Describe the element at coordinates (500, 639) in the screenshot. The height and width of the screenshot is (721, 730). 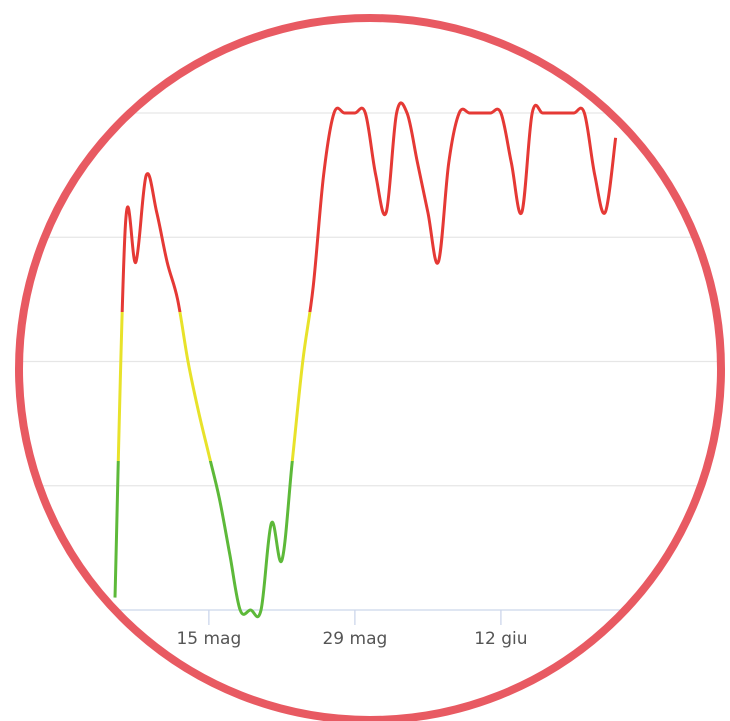
I see `x-tick-label: 12 giu` at that location.